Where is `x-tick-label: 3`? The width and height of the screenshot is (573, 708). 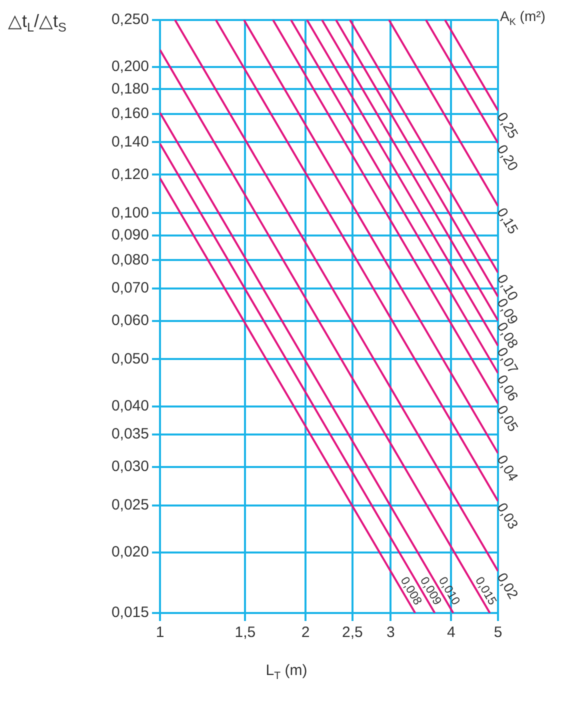
x-tick-label: 3 is located at coordinates (390, 633).